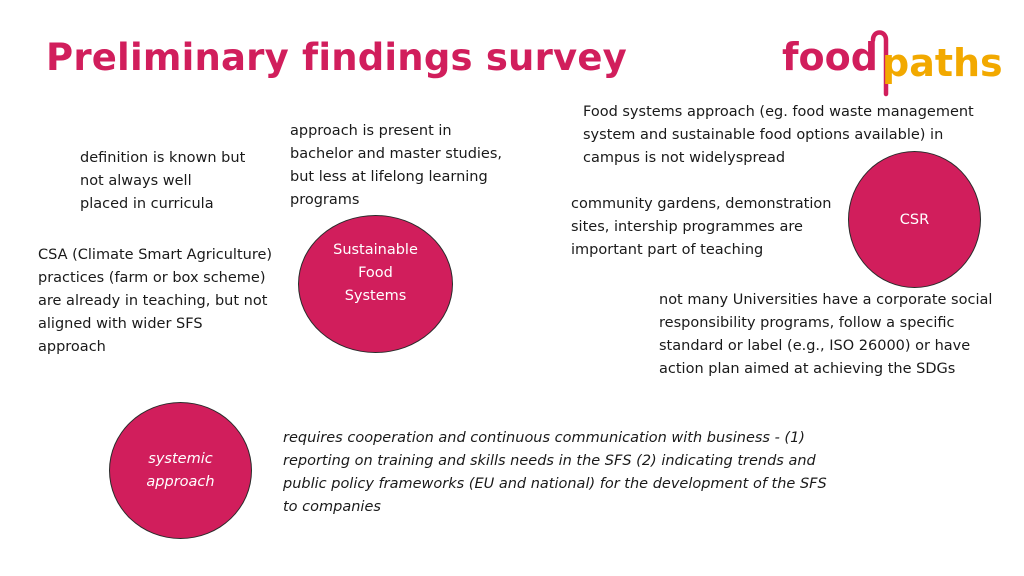 The image size is (1024, 576). I want to click on circle-systemic-approach: systemic approach, so click(180, 470).